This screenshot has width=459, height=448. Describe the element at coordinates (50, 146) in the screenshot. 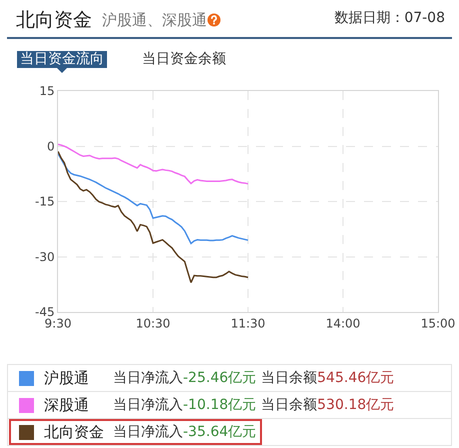

I see `y-tick-label: 0` at that location.